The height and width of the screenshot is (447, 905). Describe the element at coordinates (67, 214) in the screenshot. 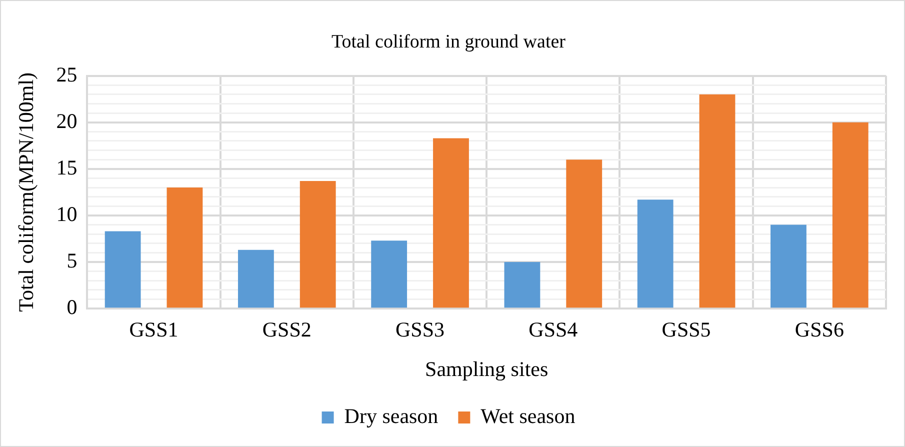

I see `y-tick-label: 10` at that location.